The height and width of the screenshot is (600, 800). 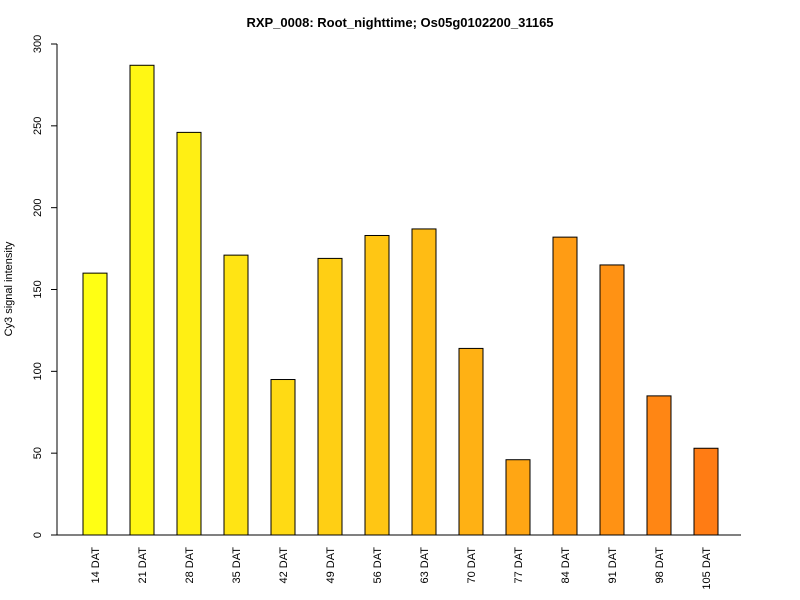 I want to click on x-tick-label: 28 DAT, so click(x=190, y=565).